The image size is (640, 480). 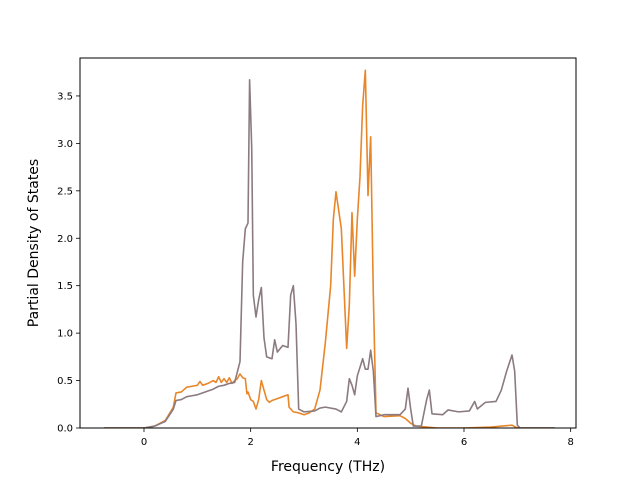 I want to click on y-ticks: 0.0 0.5 1.0 1.5 2.0 2.5 3.0 3.5, so click(x=68, y=263).